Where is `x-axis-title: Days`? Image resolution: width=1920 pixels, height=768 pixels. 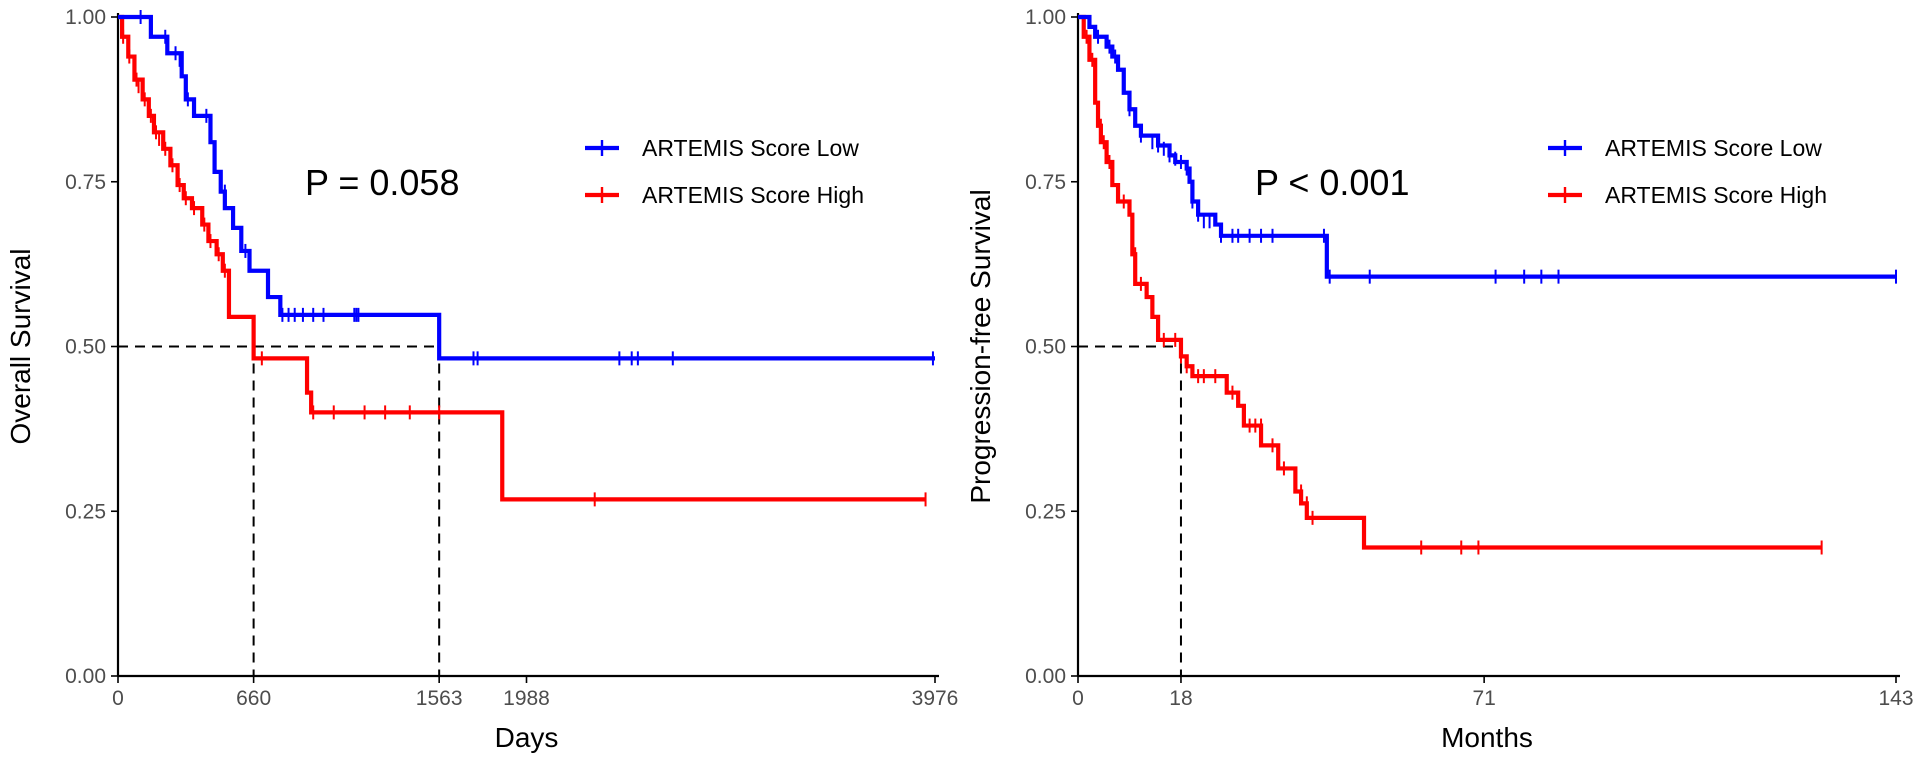
x-axis-title: Days is located at coordinates (527, 737).